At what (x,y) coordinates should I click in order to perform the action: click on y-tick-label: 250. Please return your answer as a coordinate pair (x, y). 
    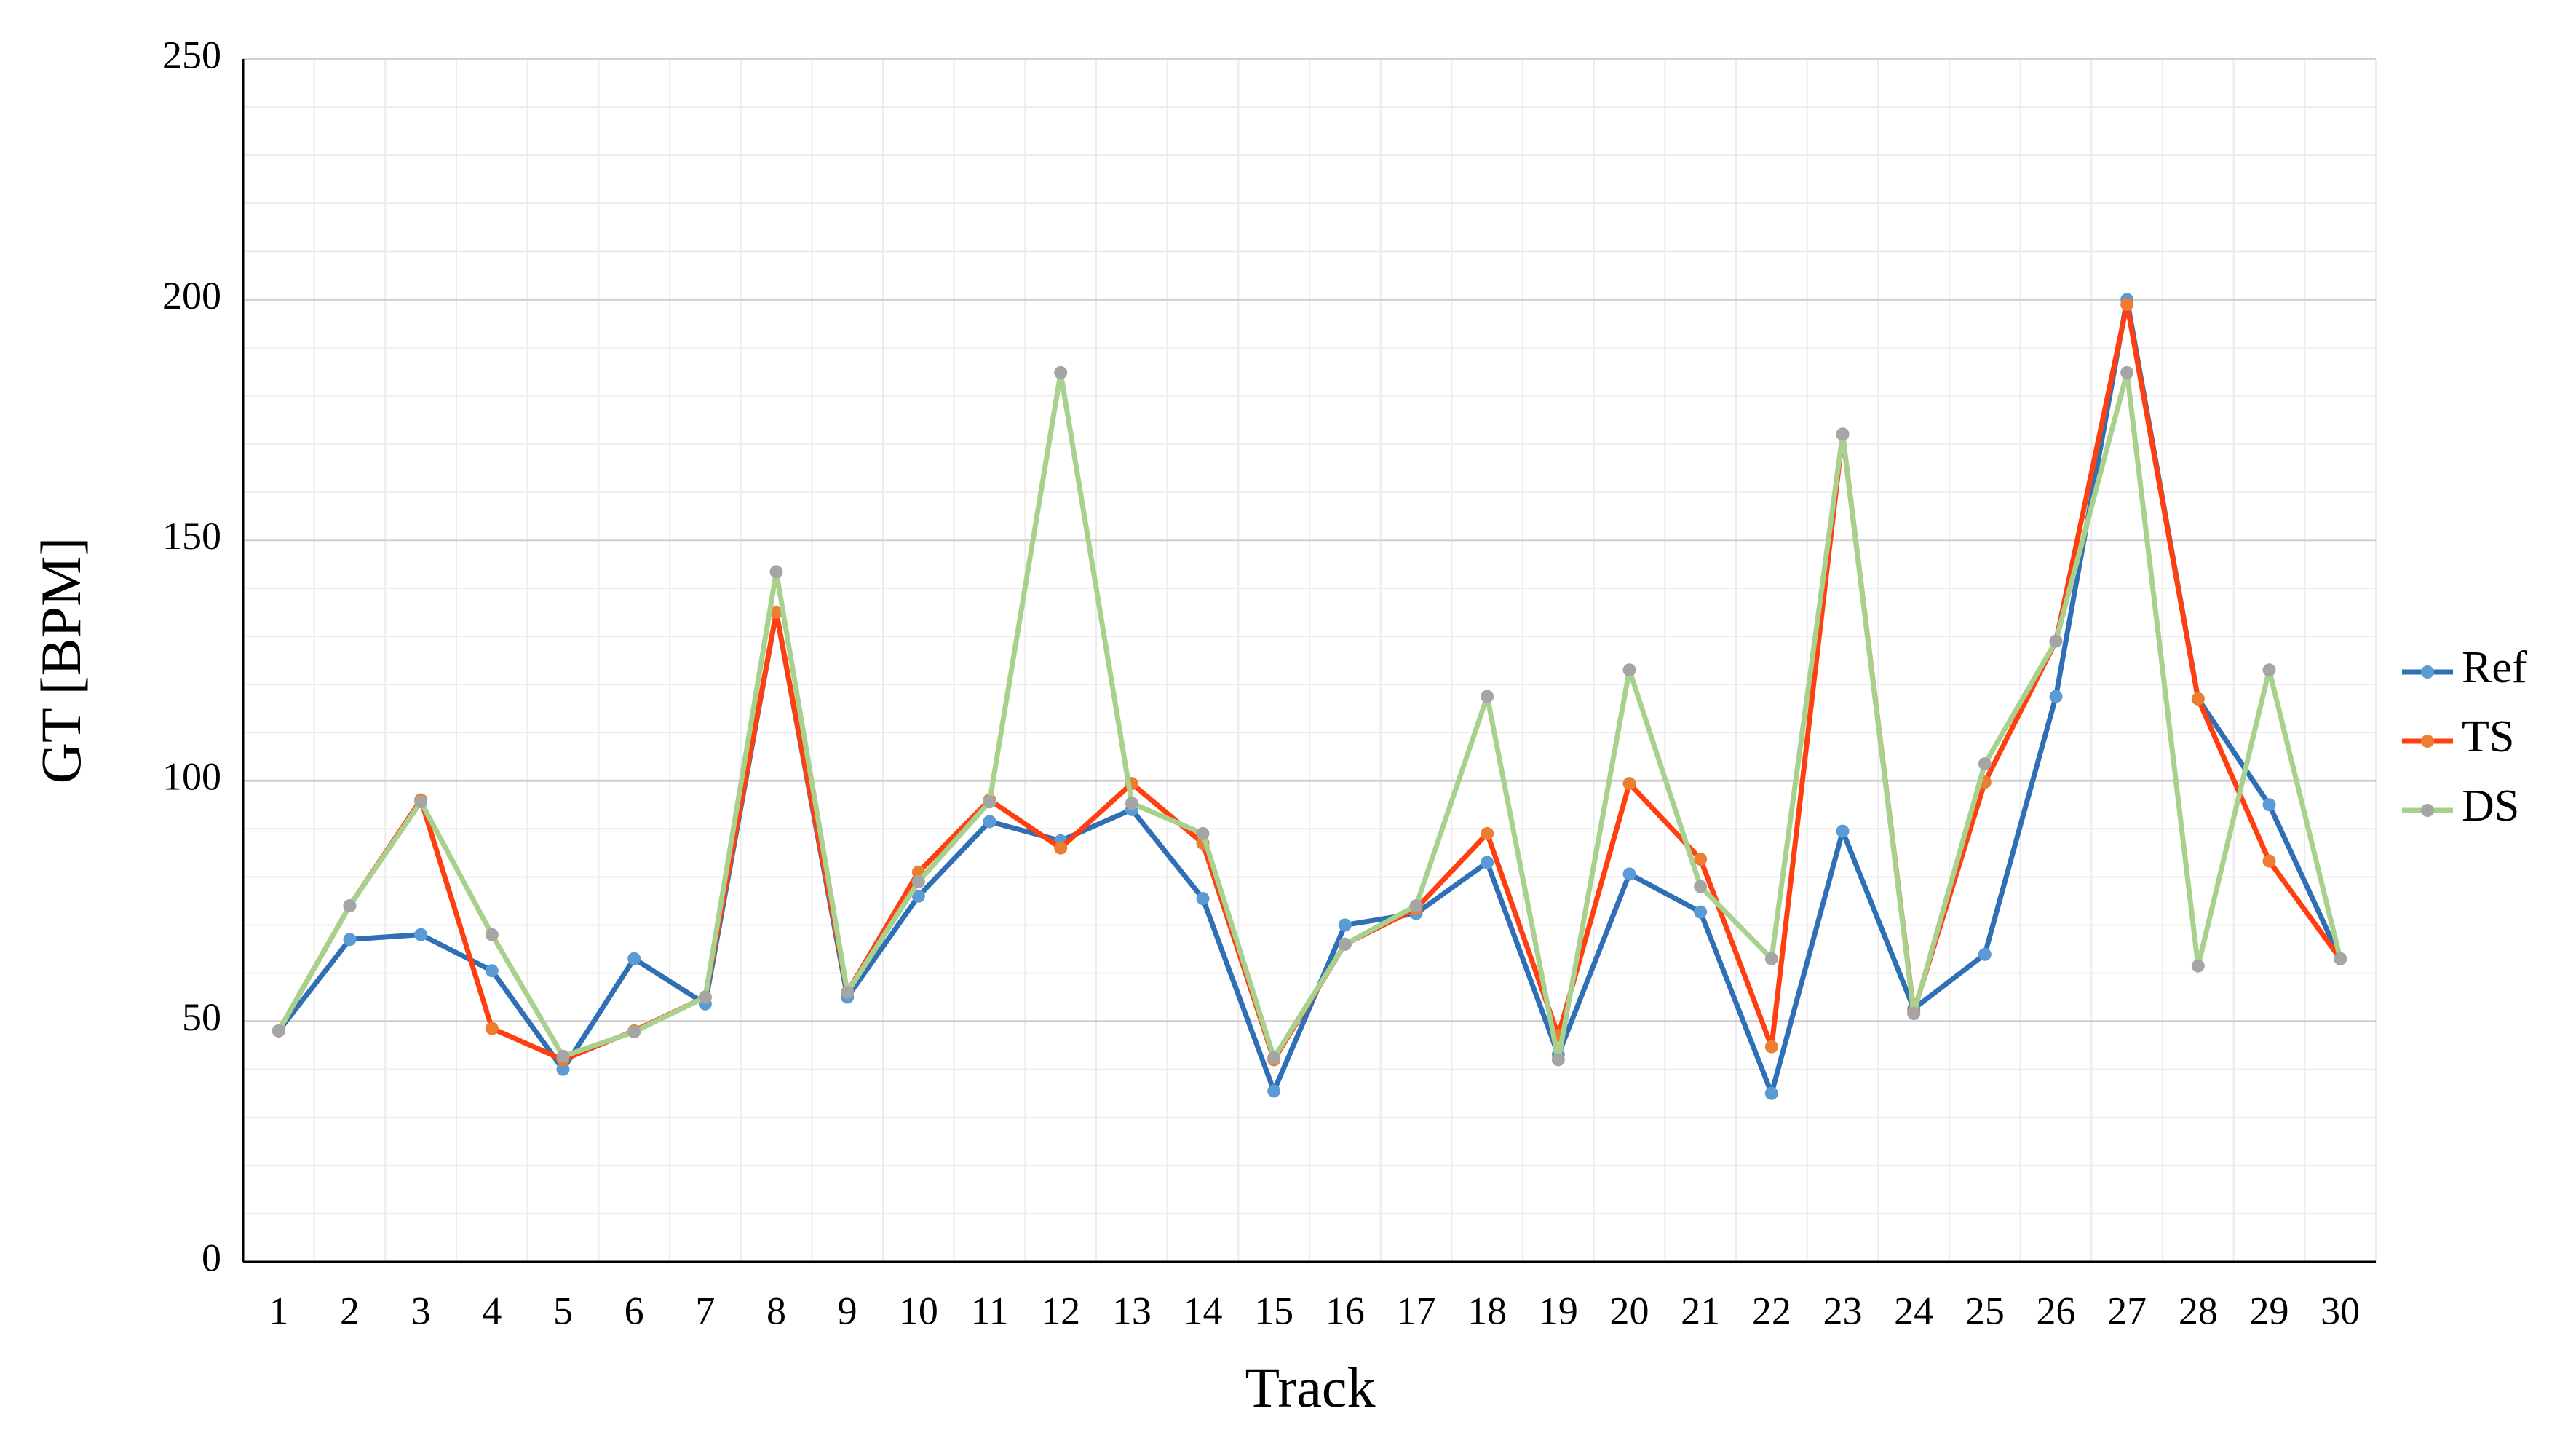
    Looking at the image, I should click on (191, 55).